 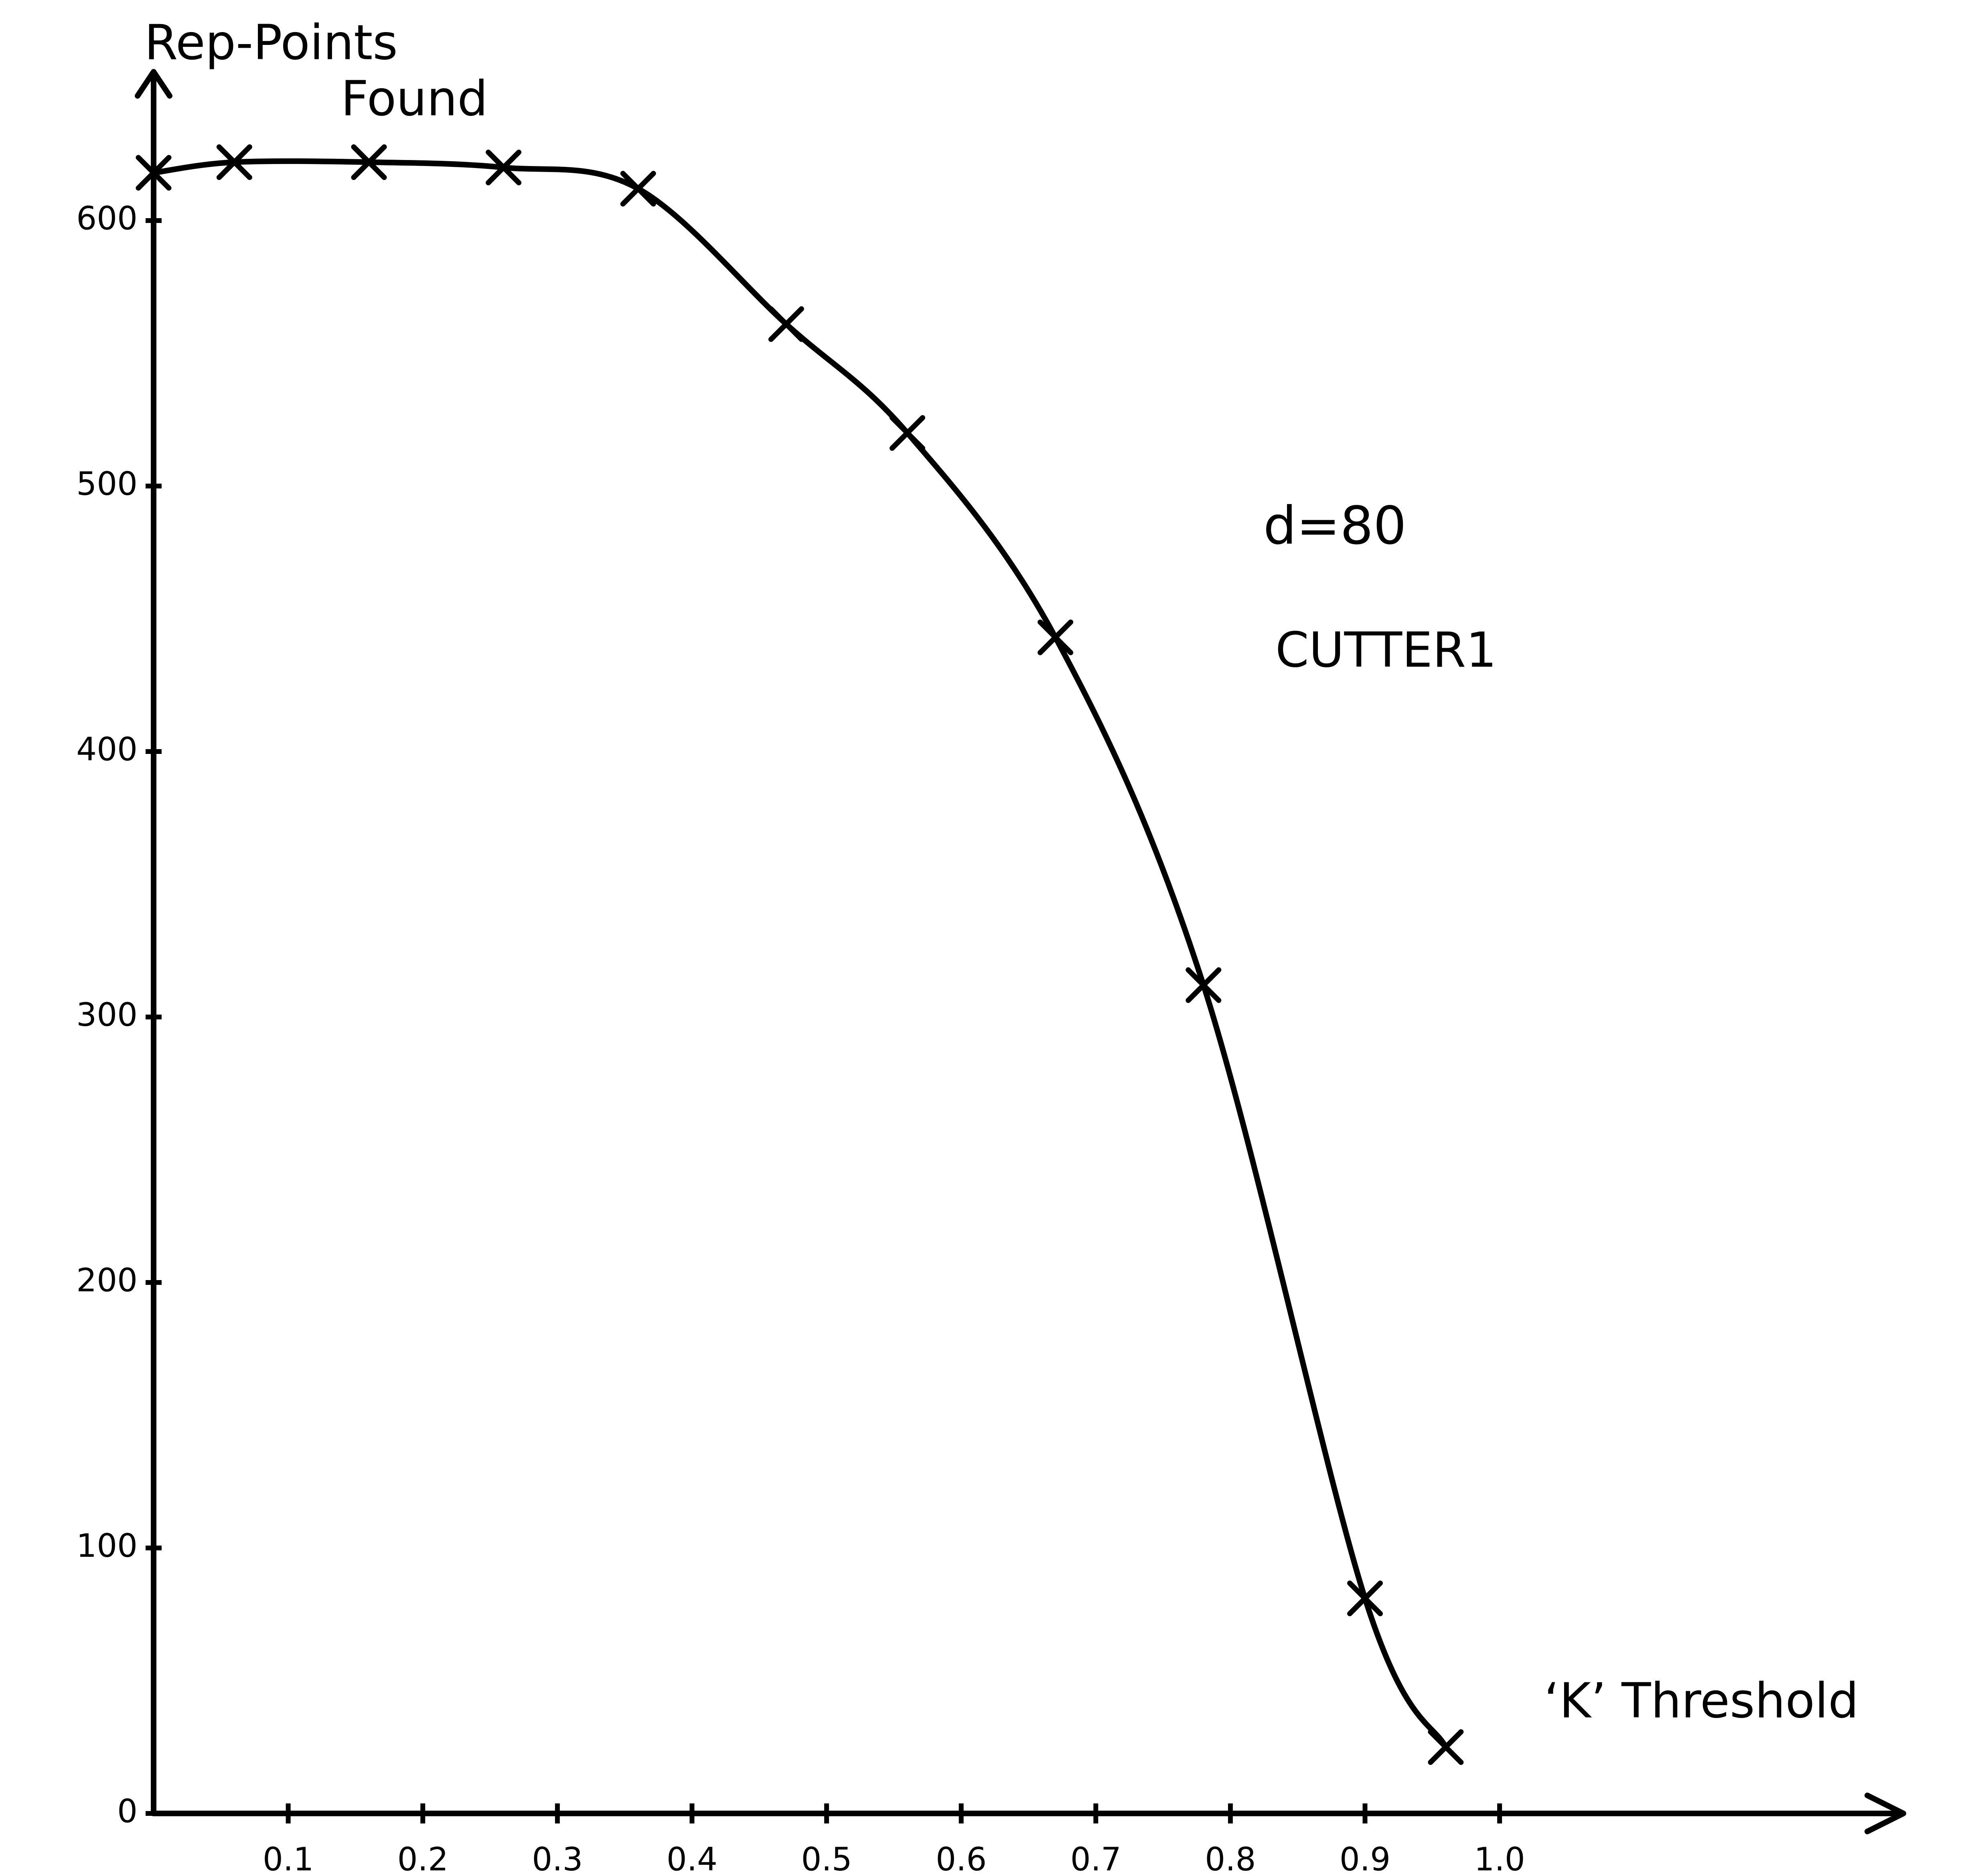 What do you see at coordinates (1028, 1813) in the screenshot?
I see `x-axis` at bounding box center [1028, 1813].